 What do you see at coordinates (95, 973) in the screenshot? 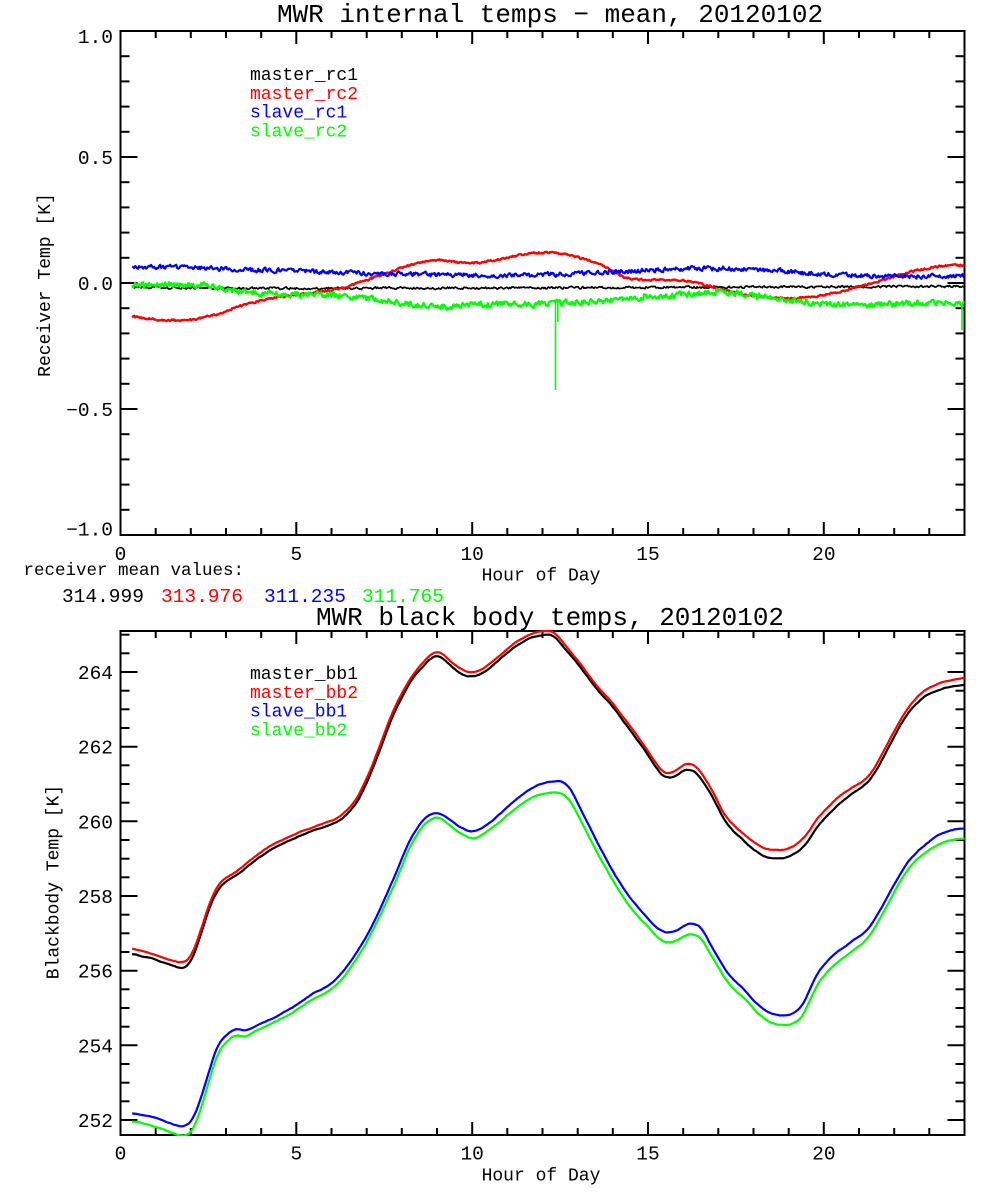
I see `svg-text: 256` at bounding box center [95, 973].